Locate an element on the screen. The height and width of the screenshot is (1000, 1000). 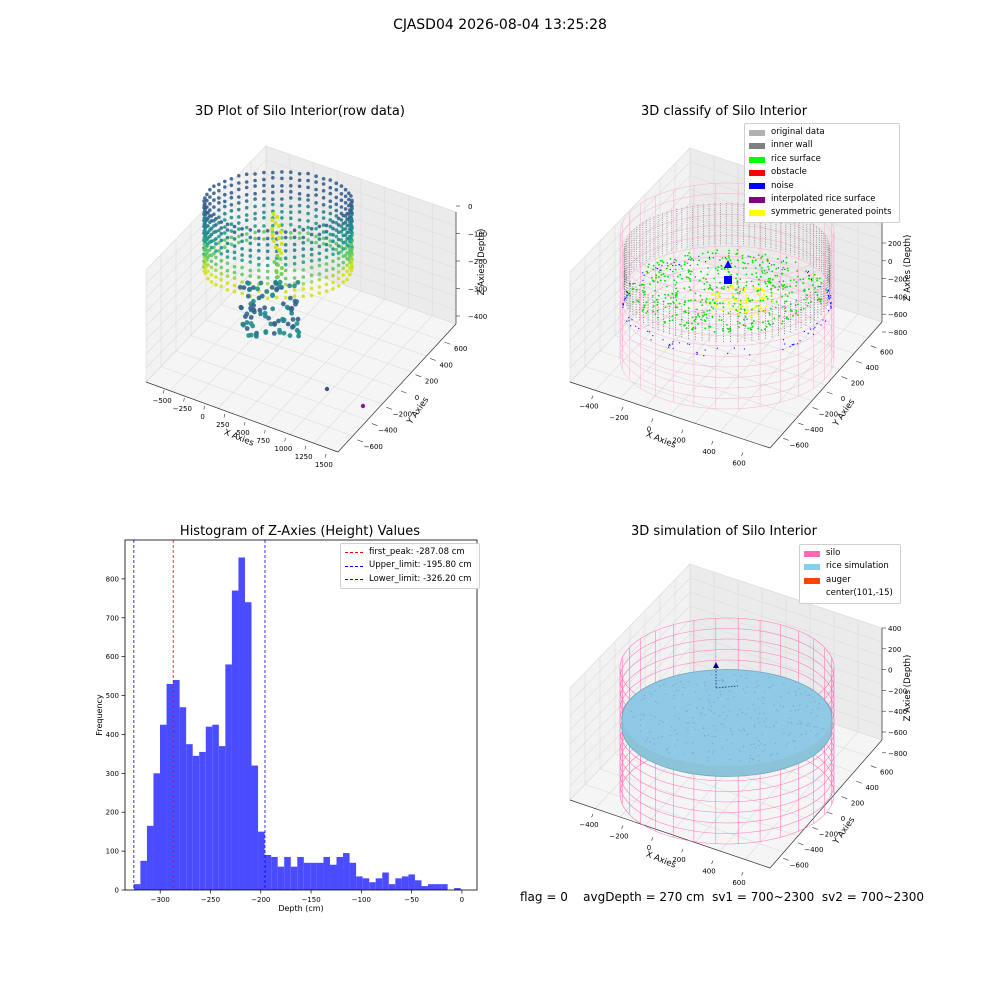
raw-z-tick-label: 0 is located at coordinates (470, 207).